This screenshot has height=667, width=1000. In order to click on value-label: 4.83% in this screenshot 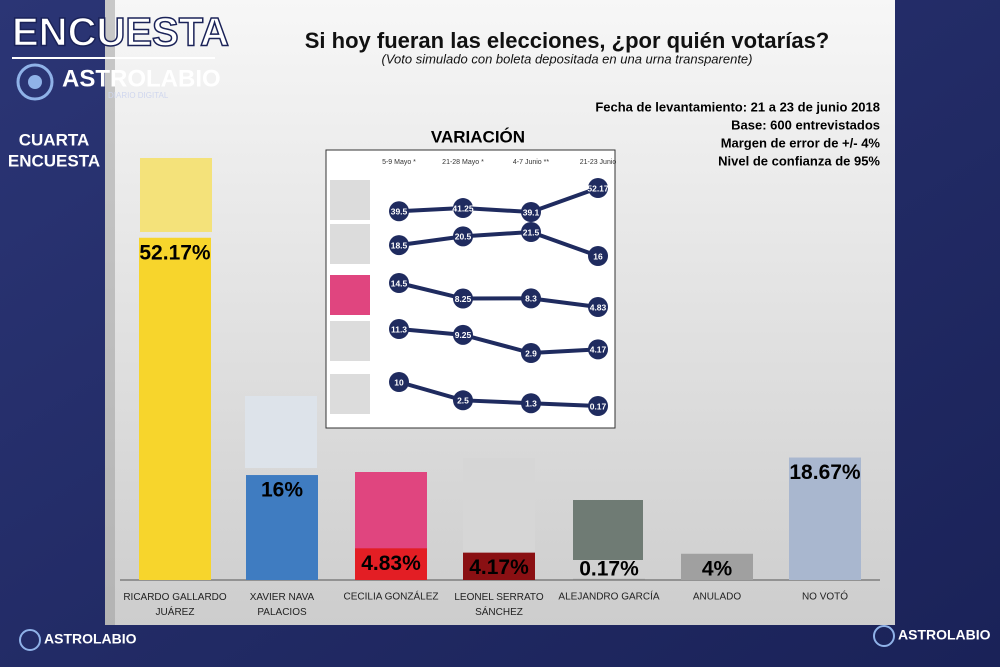, I will do `click(391, 563)`.